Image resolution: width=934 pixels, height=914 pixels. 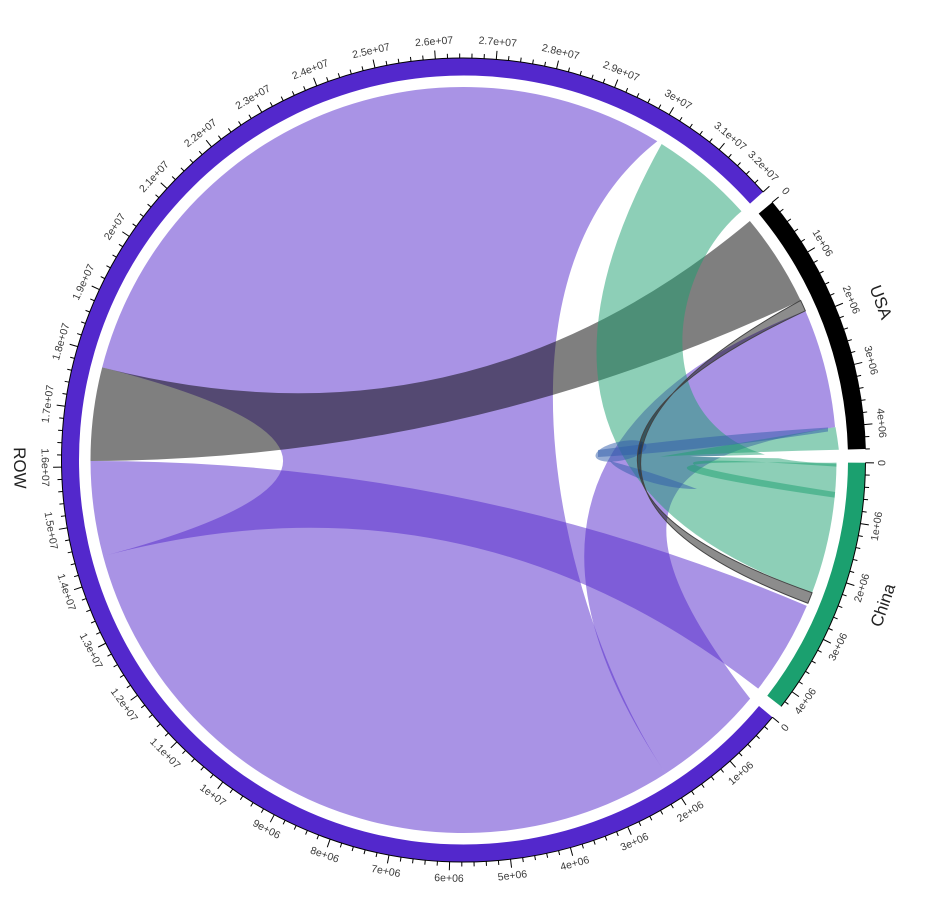 What do you see at coordinates (882, 463) in the screenshot?
I see `svg-text: 0` at bounding box center [882, 463].